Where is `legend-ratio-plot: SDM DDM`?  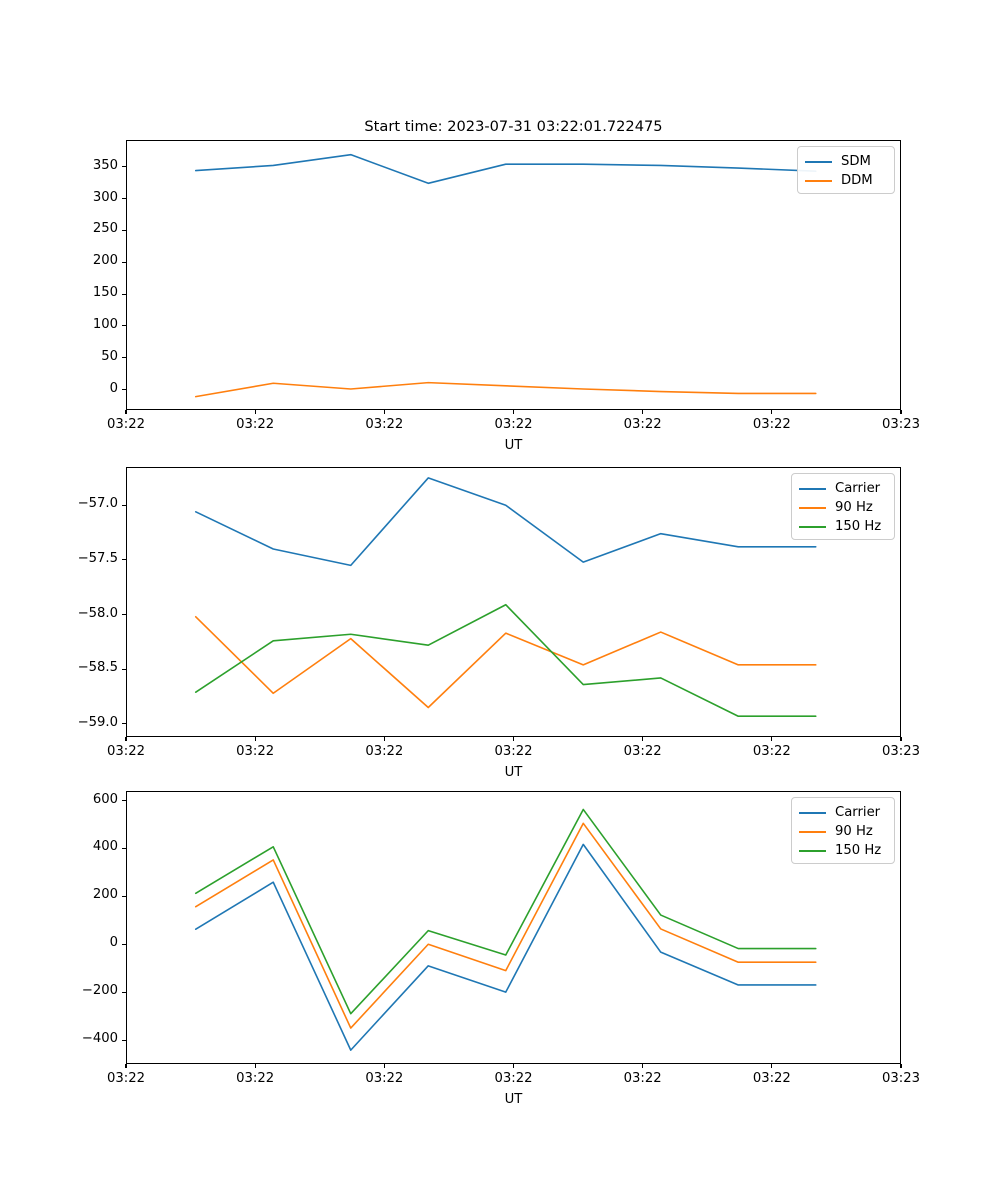 legend-ratio-plot: SDM DDM is located at coordinates (846, 170).